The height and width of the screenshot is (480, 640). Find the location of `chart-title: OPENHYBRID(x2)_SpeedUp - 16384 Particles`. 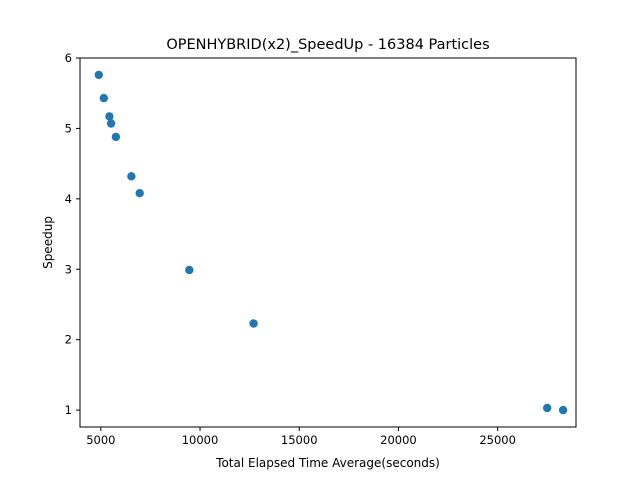

chart-title: OPENHYBRID(x2)_SpeedUp - 16384 Particles is located at coordinates (327, 45).